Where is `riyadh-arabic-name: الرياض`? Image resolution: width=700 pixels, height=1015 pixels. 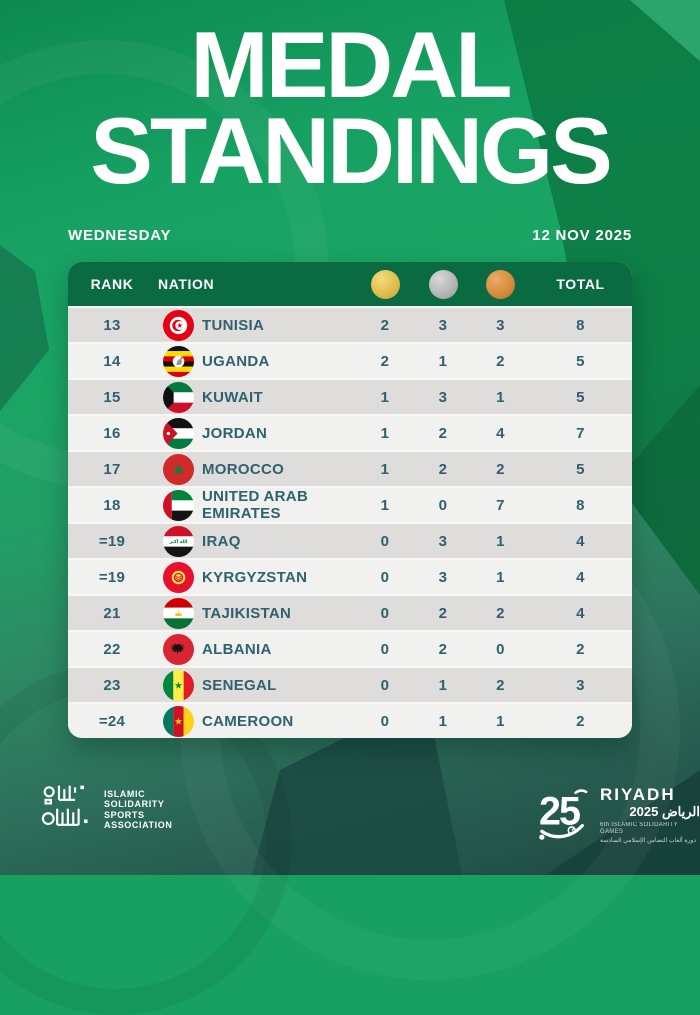
riyadh-arabic-name: الرياض is located at coordinates (680, 811).